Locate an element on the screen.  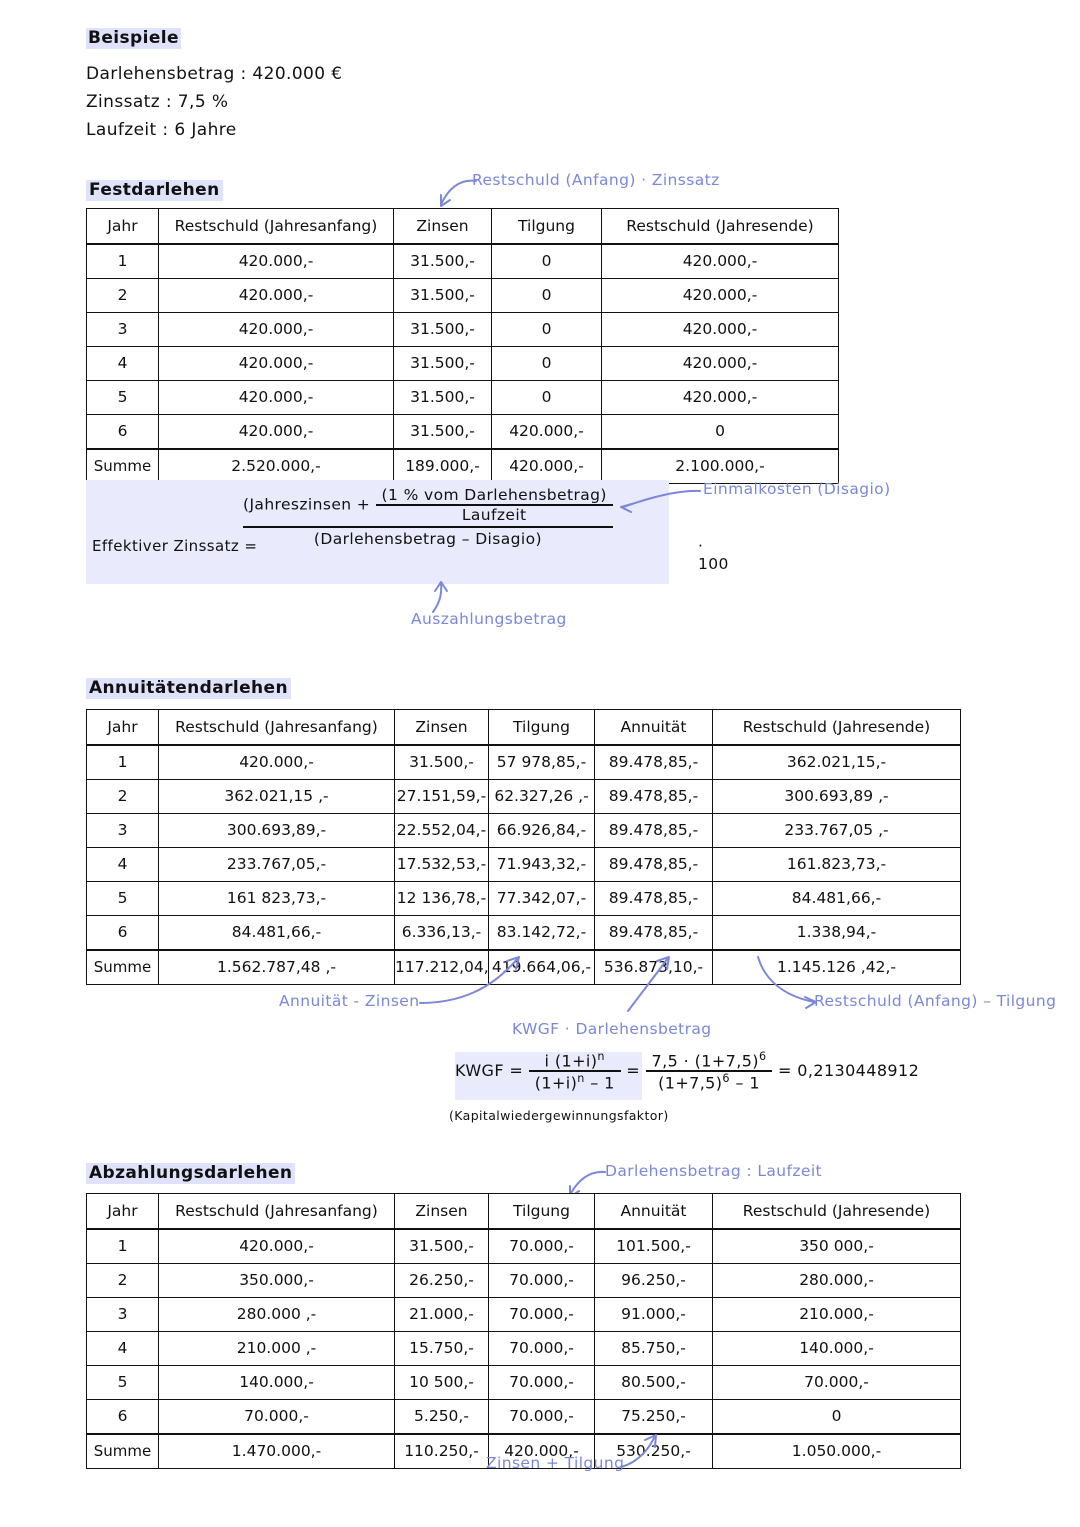
cell-annuitaet: 101.500,- is located at coordinates (653, 1246).